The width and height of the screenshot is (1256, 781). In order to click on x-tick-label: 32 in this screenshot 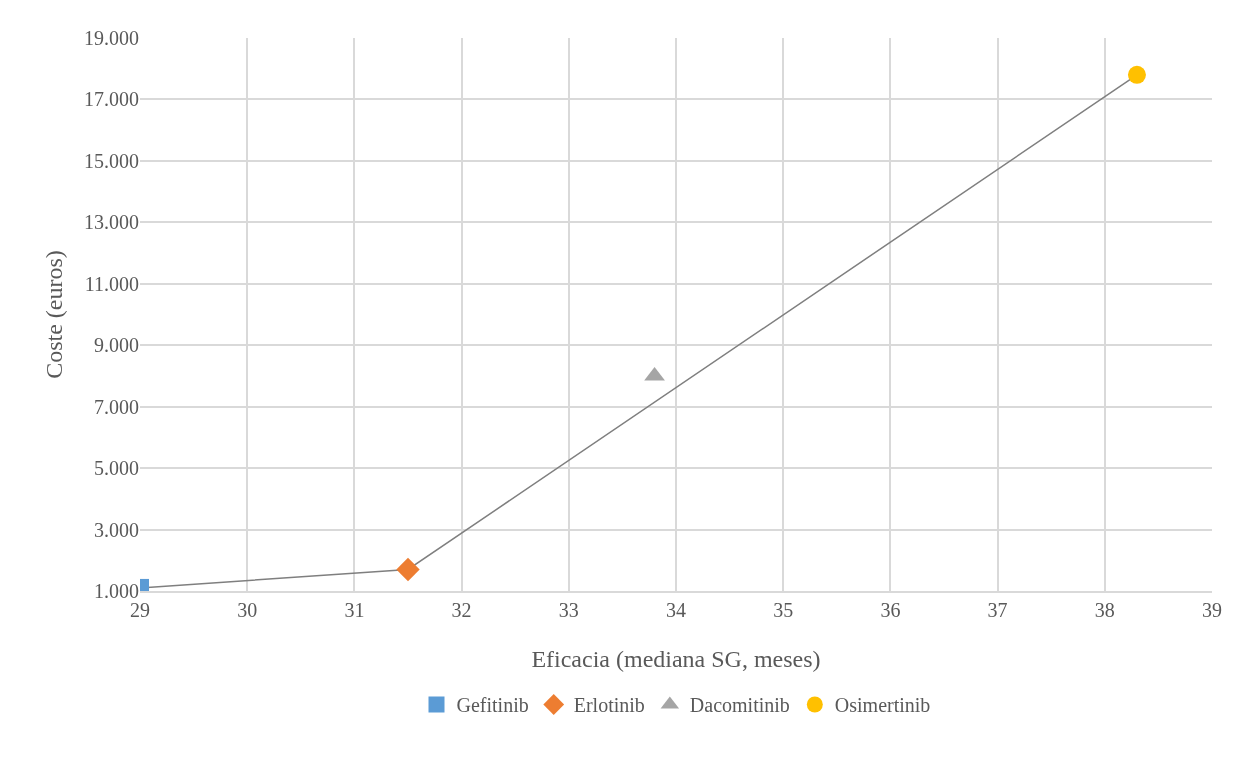, I will do `click(461, 609)`.